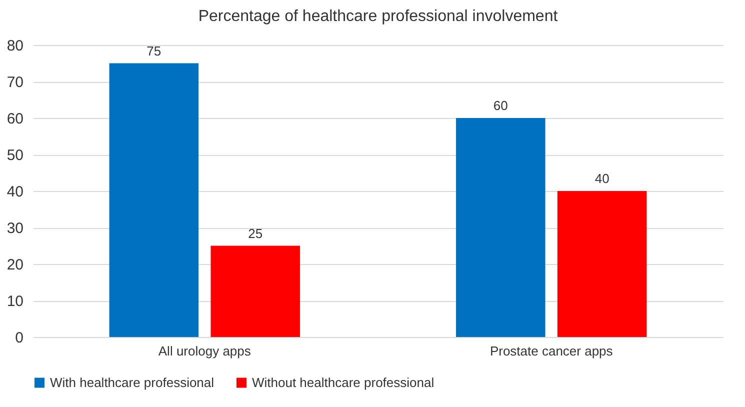  I want to click on chart-title: Percentage of healthcare professional involvement, so click(378, 16).